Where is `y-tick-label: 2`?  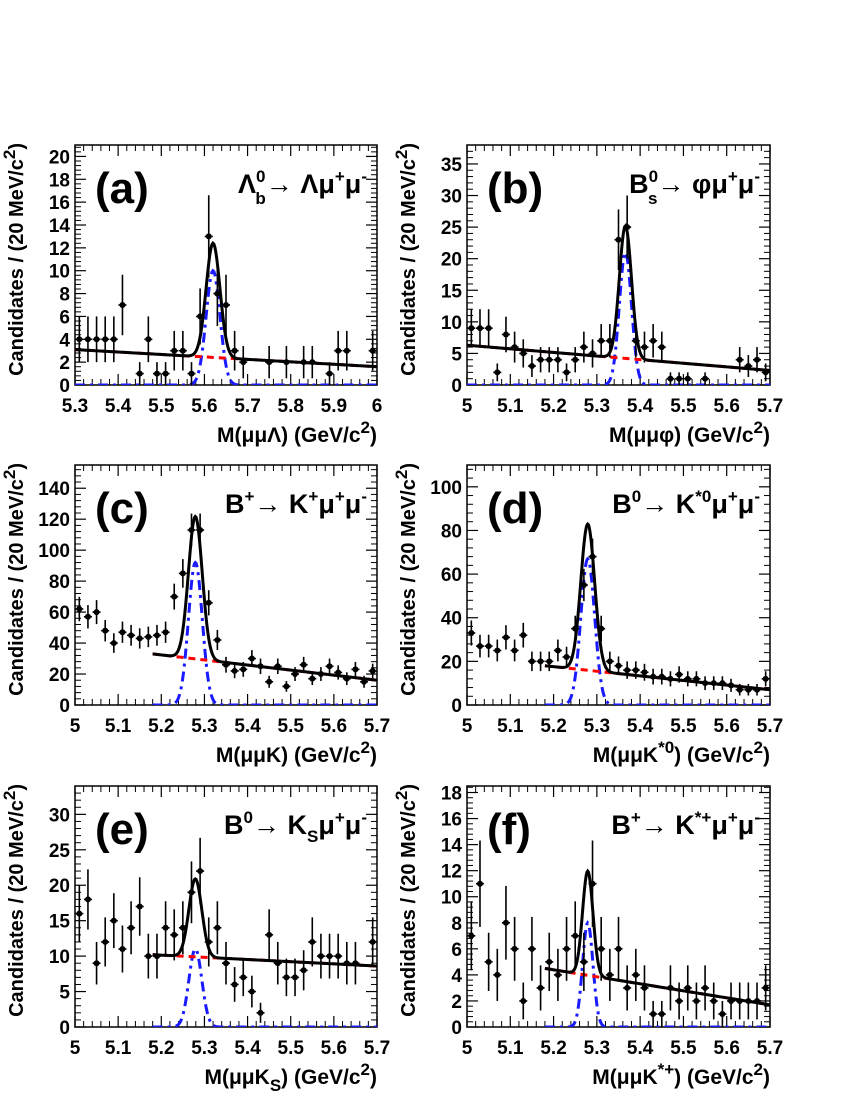 y-tick-label: 2 is located at coordinates (456, 1002).